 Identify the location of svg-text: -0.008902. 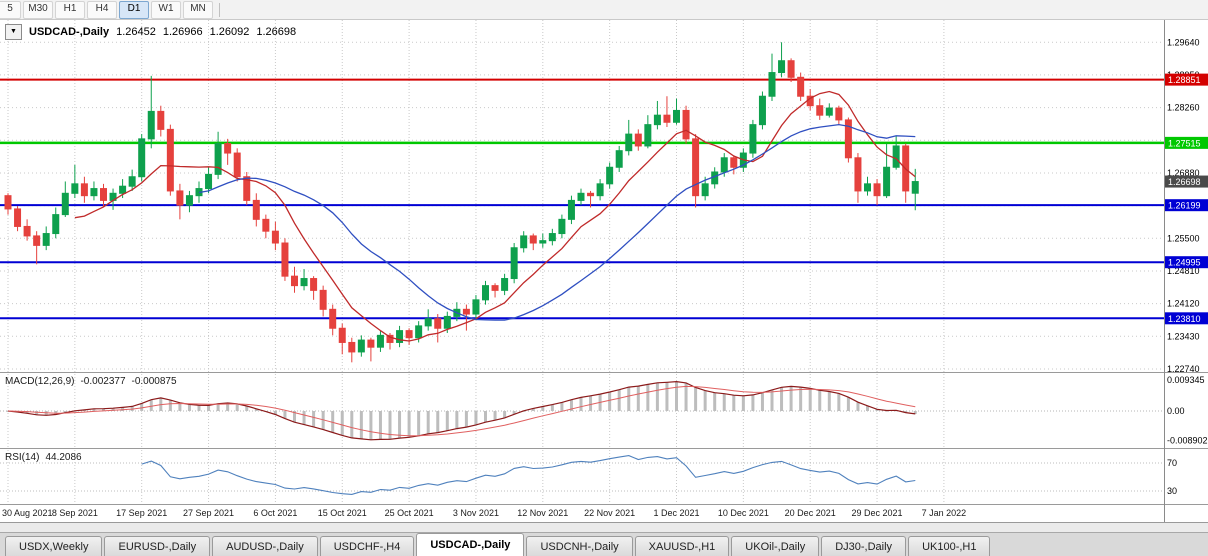
(1187, 441).